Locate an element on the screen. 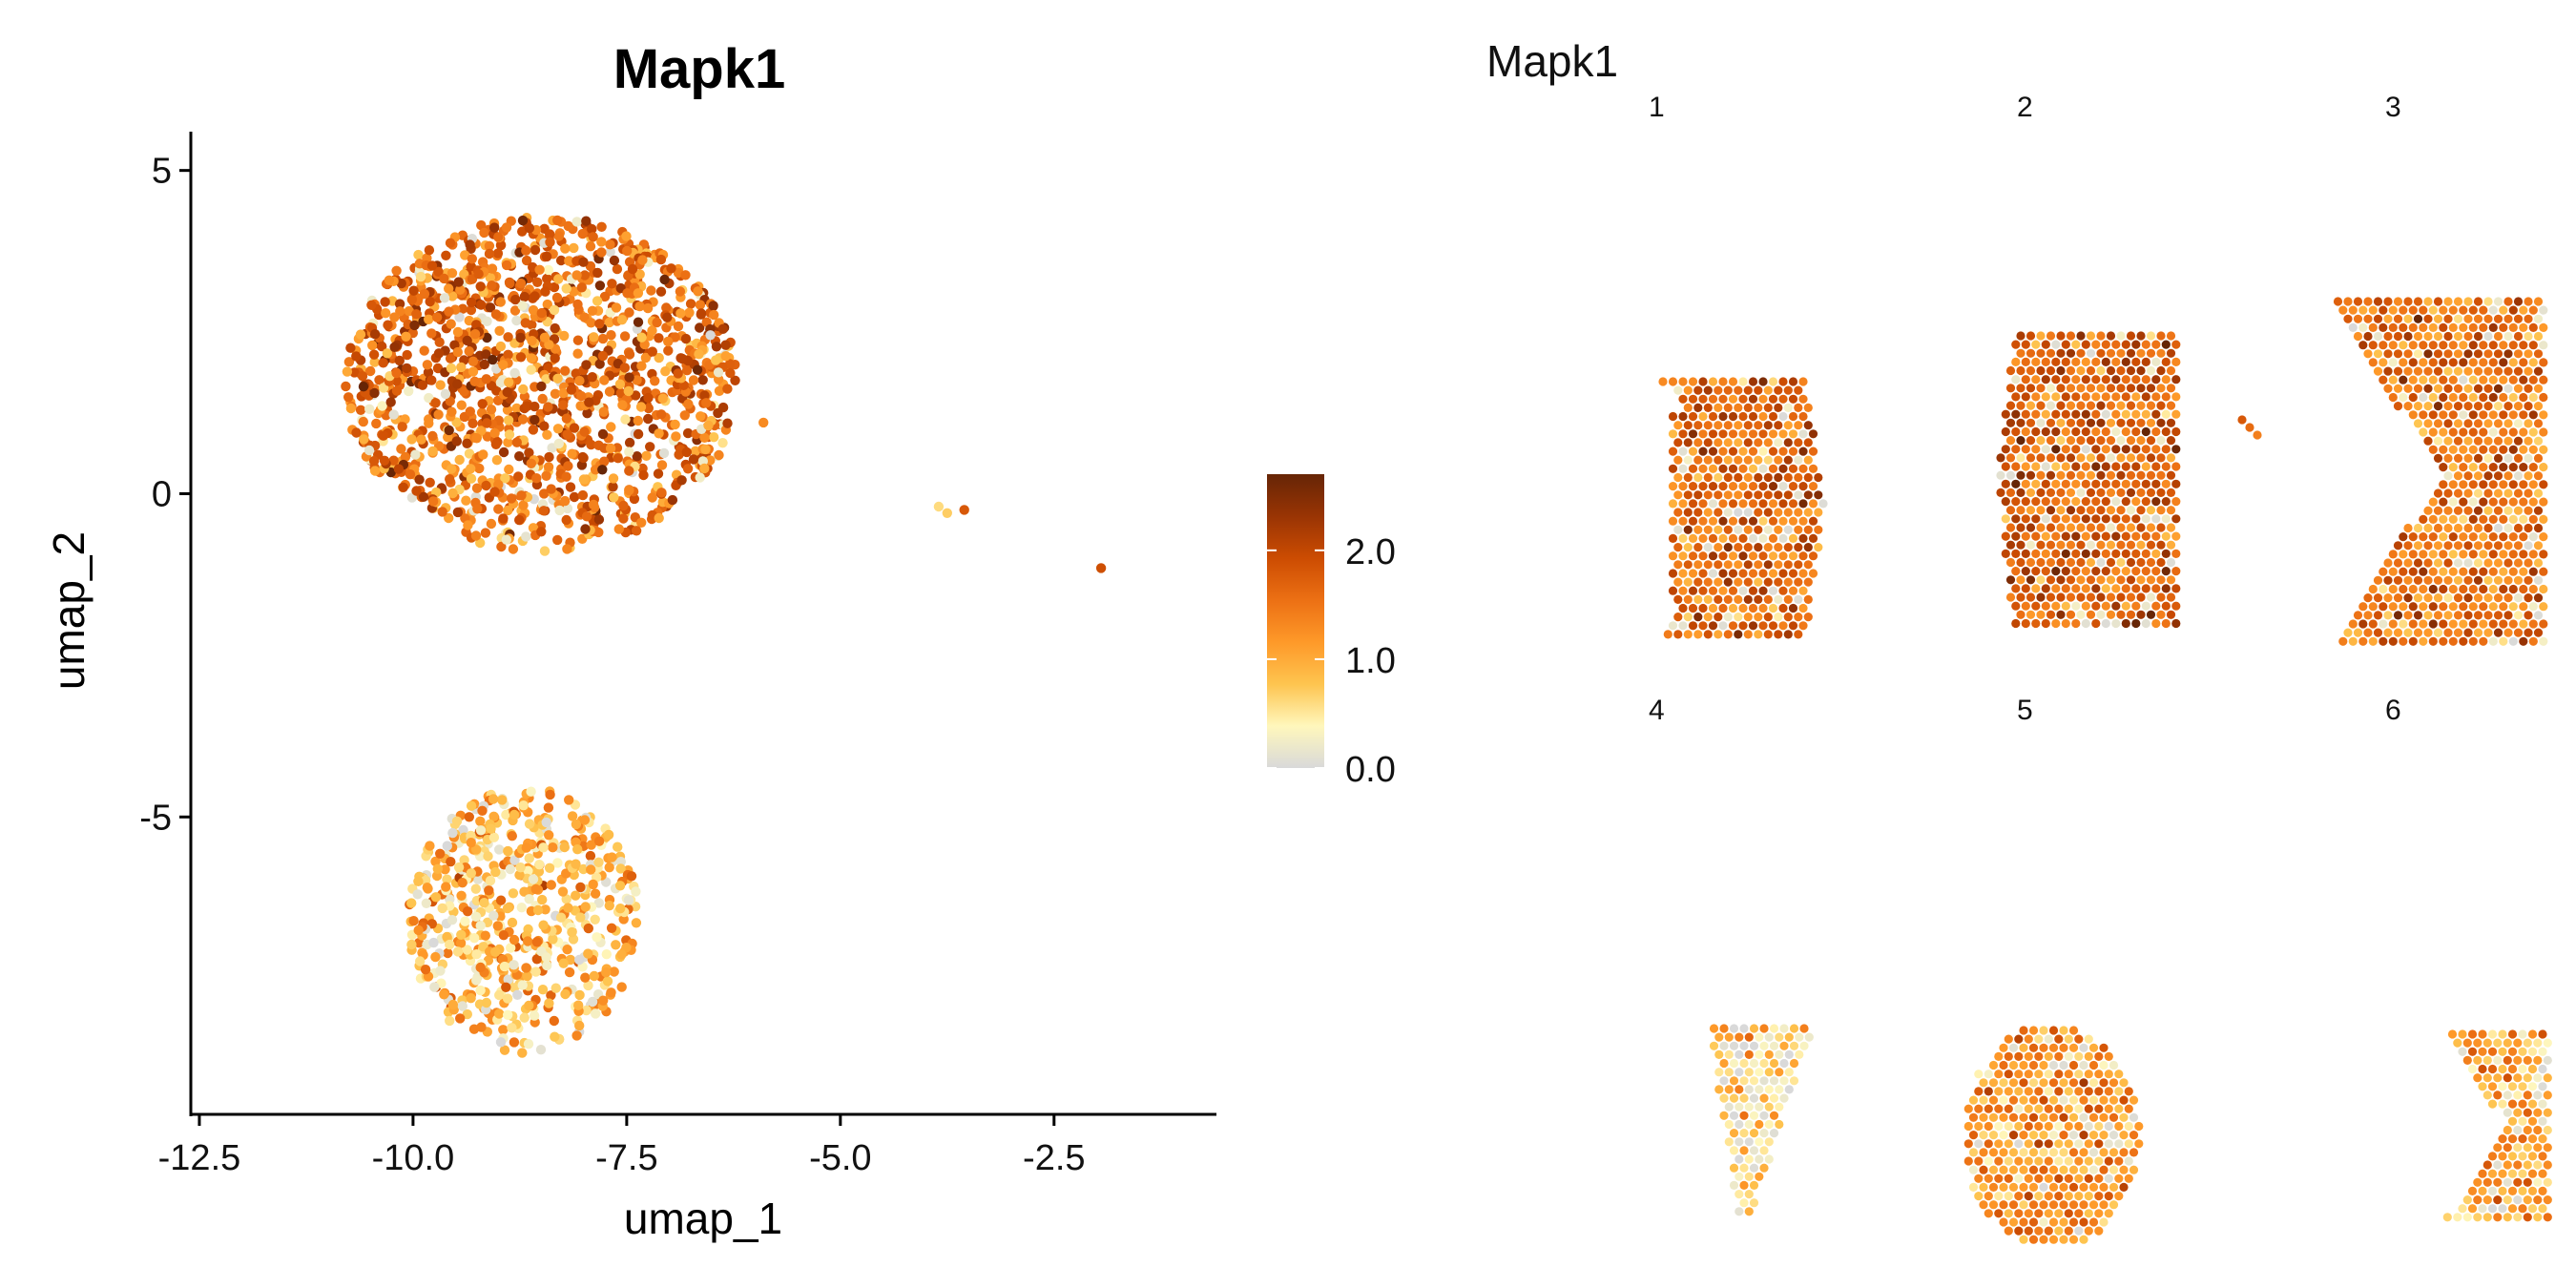 Image resolution: width=2576 pixels, height=1288 pixels. colorbar-ticks: 2.01.00.0 is located at coordinates (1331, 661).